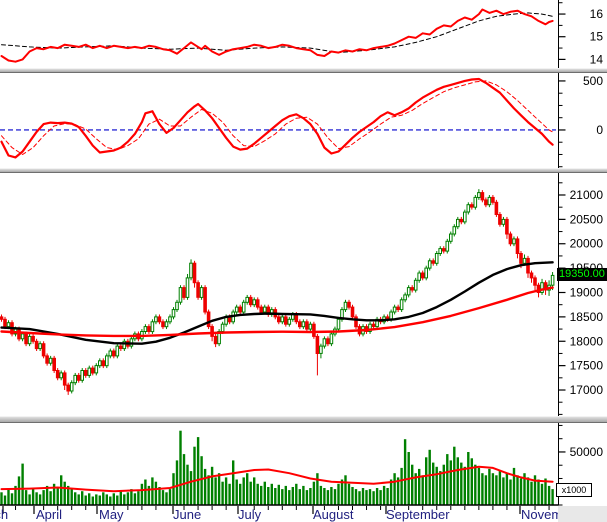 The image size is (607, 522). Describe the element at coordinates (597, 59) in the screenshot. I see `y-tick-label-14: 14` at that location.